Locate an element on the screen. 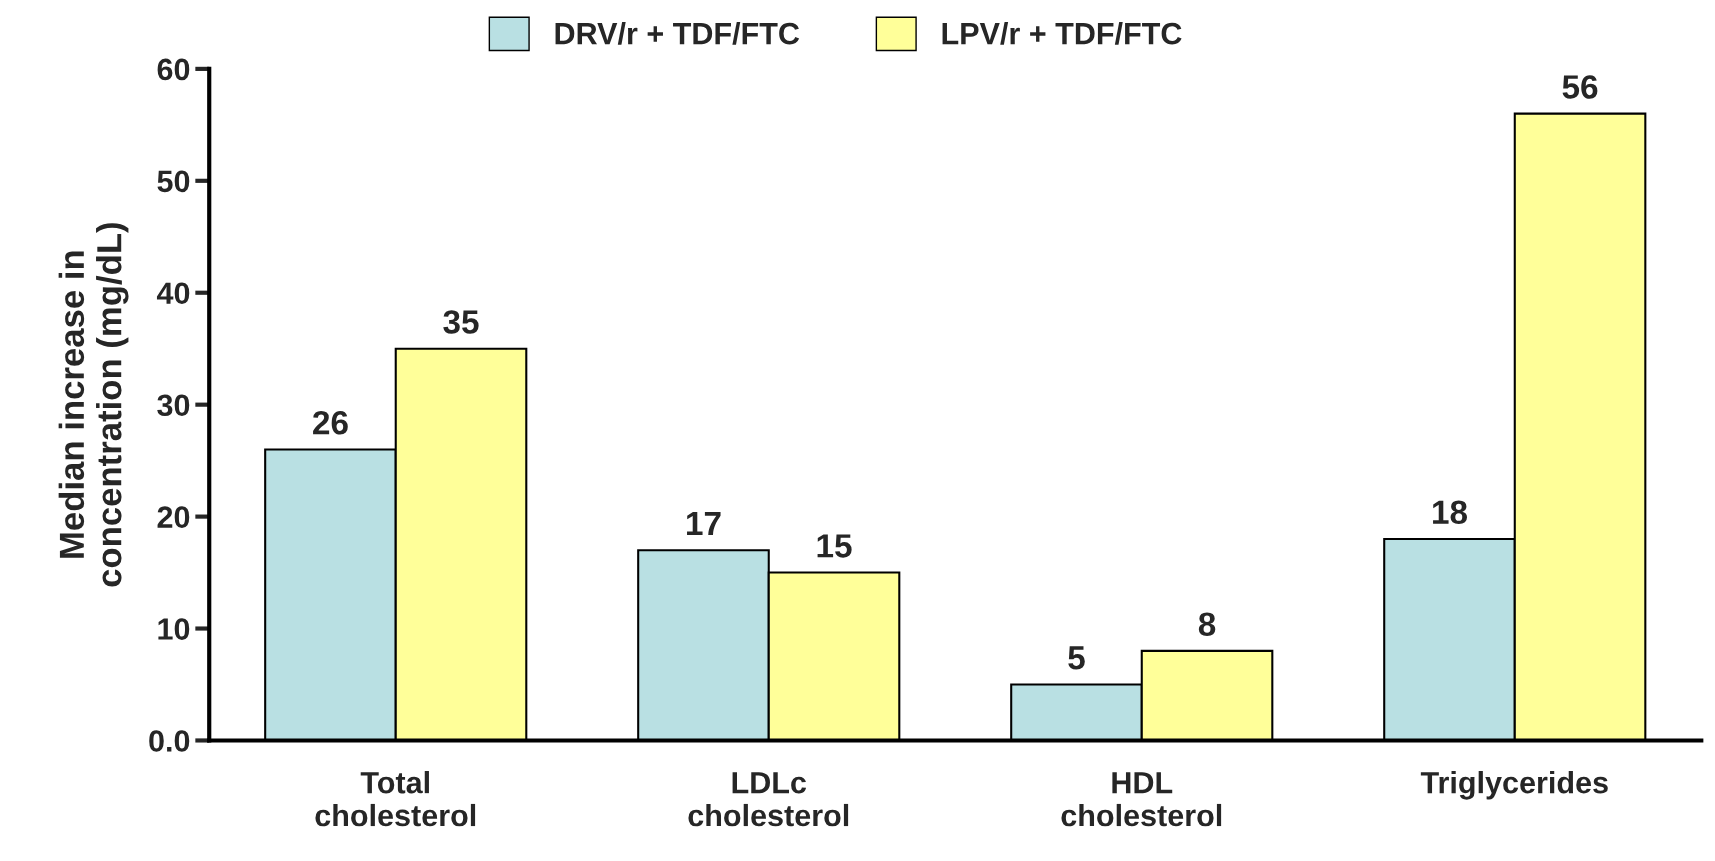 The image size is (1715, 861). data-label: 17 is located at coordinates (704, 523).